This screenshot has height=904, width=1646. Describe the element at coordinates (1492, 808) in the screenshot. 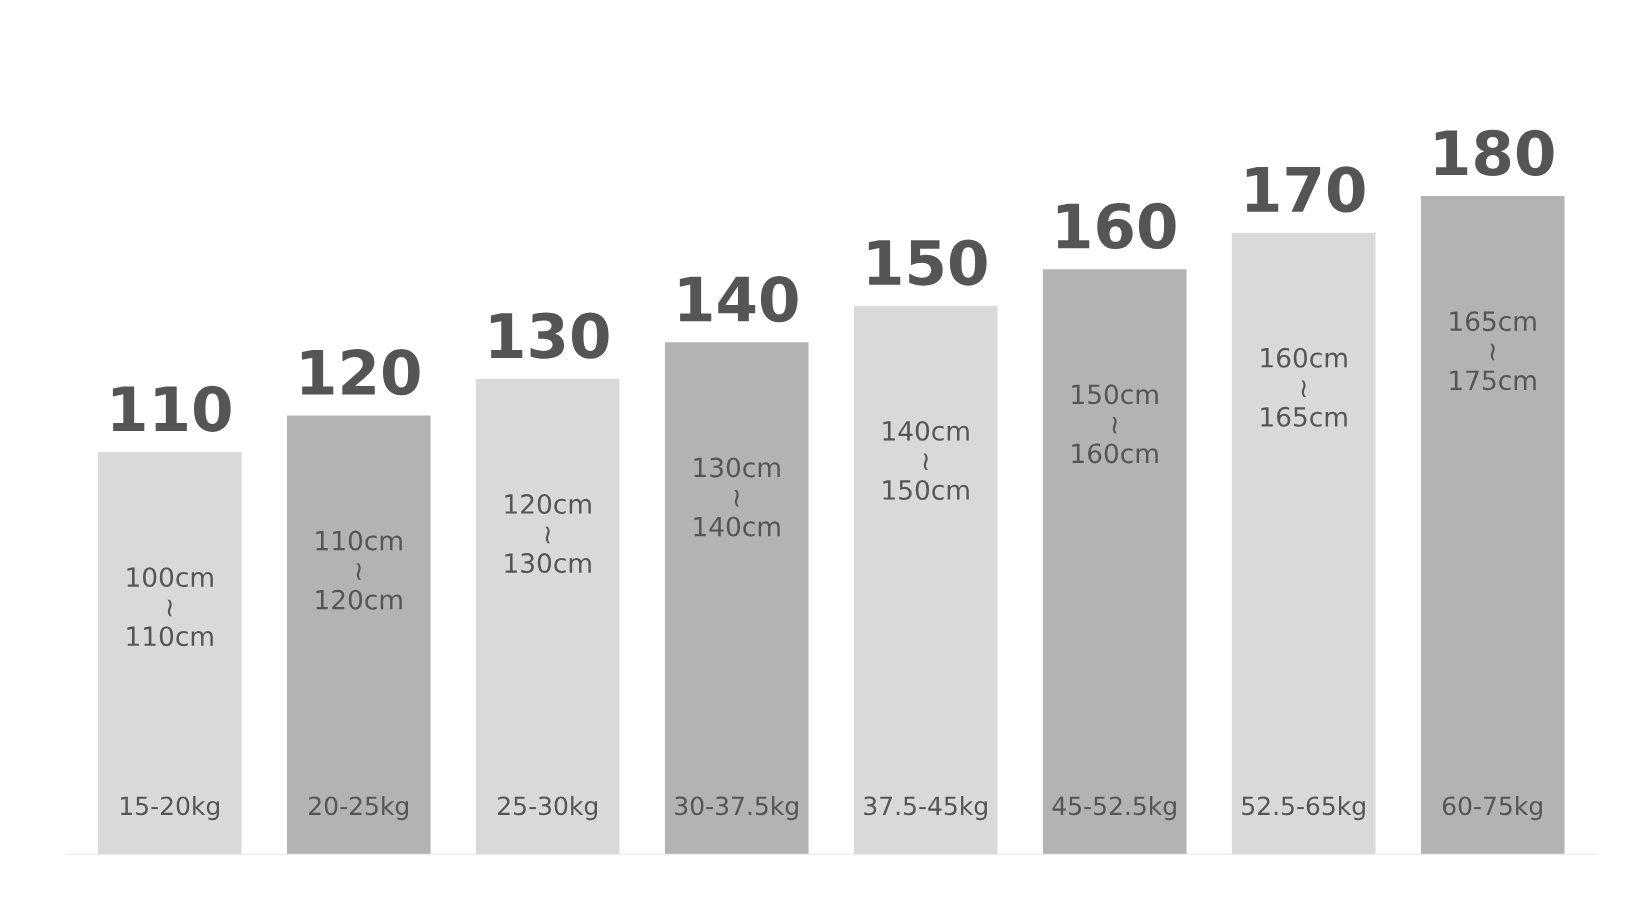

I see `x-tick-label: 60-75kg` at that location.